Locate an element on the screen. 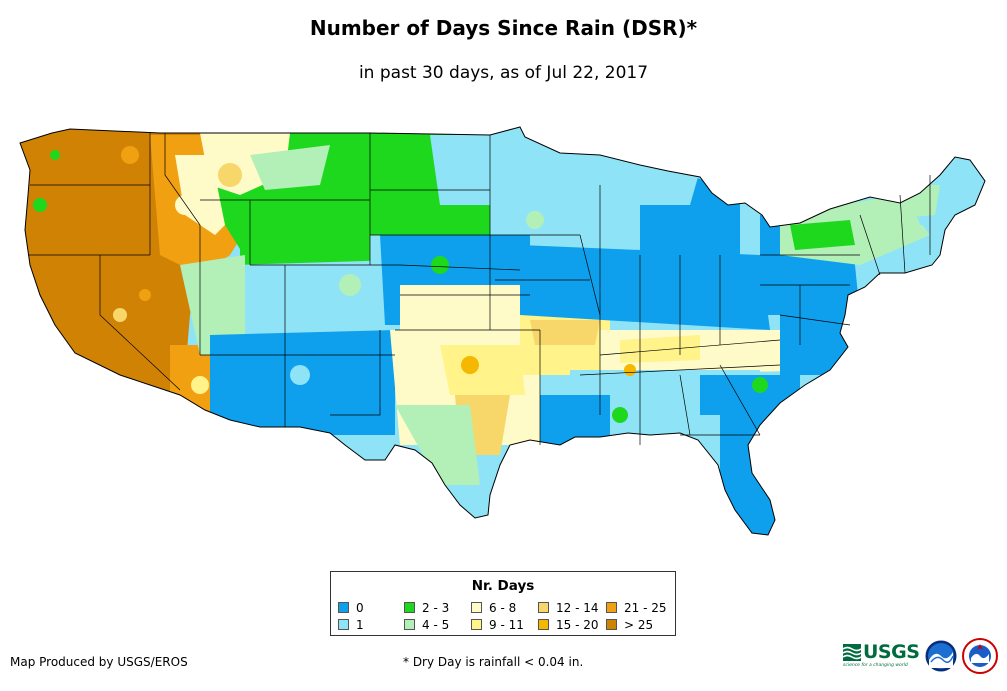  legend-item: > 25 is located at coordinates (639, 625).